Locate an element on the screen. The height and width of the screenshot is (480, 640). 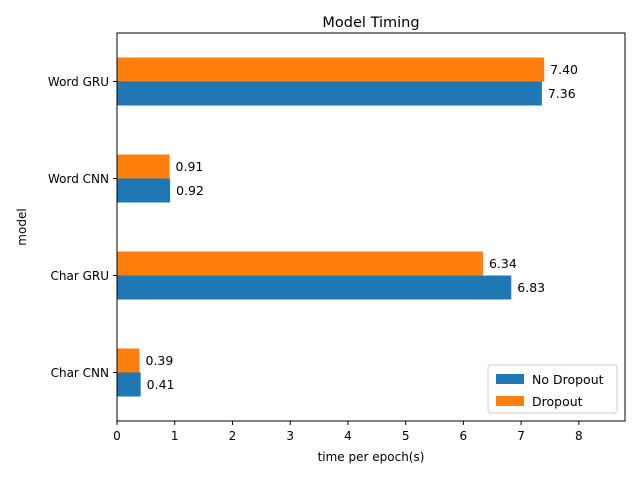
bar-char-cnn-dropout is located at coordinates (128, 360).